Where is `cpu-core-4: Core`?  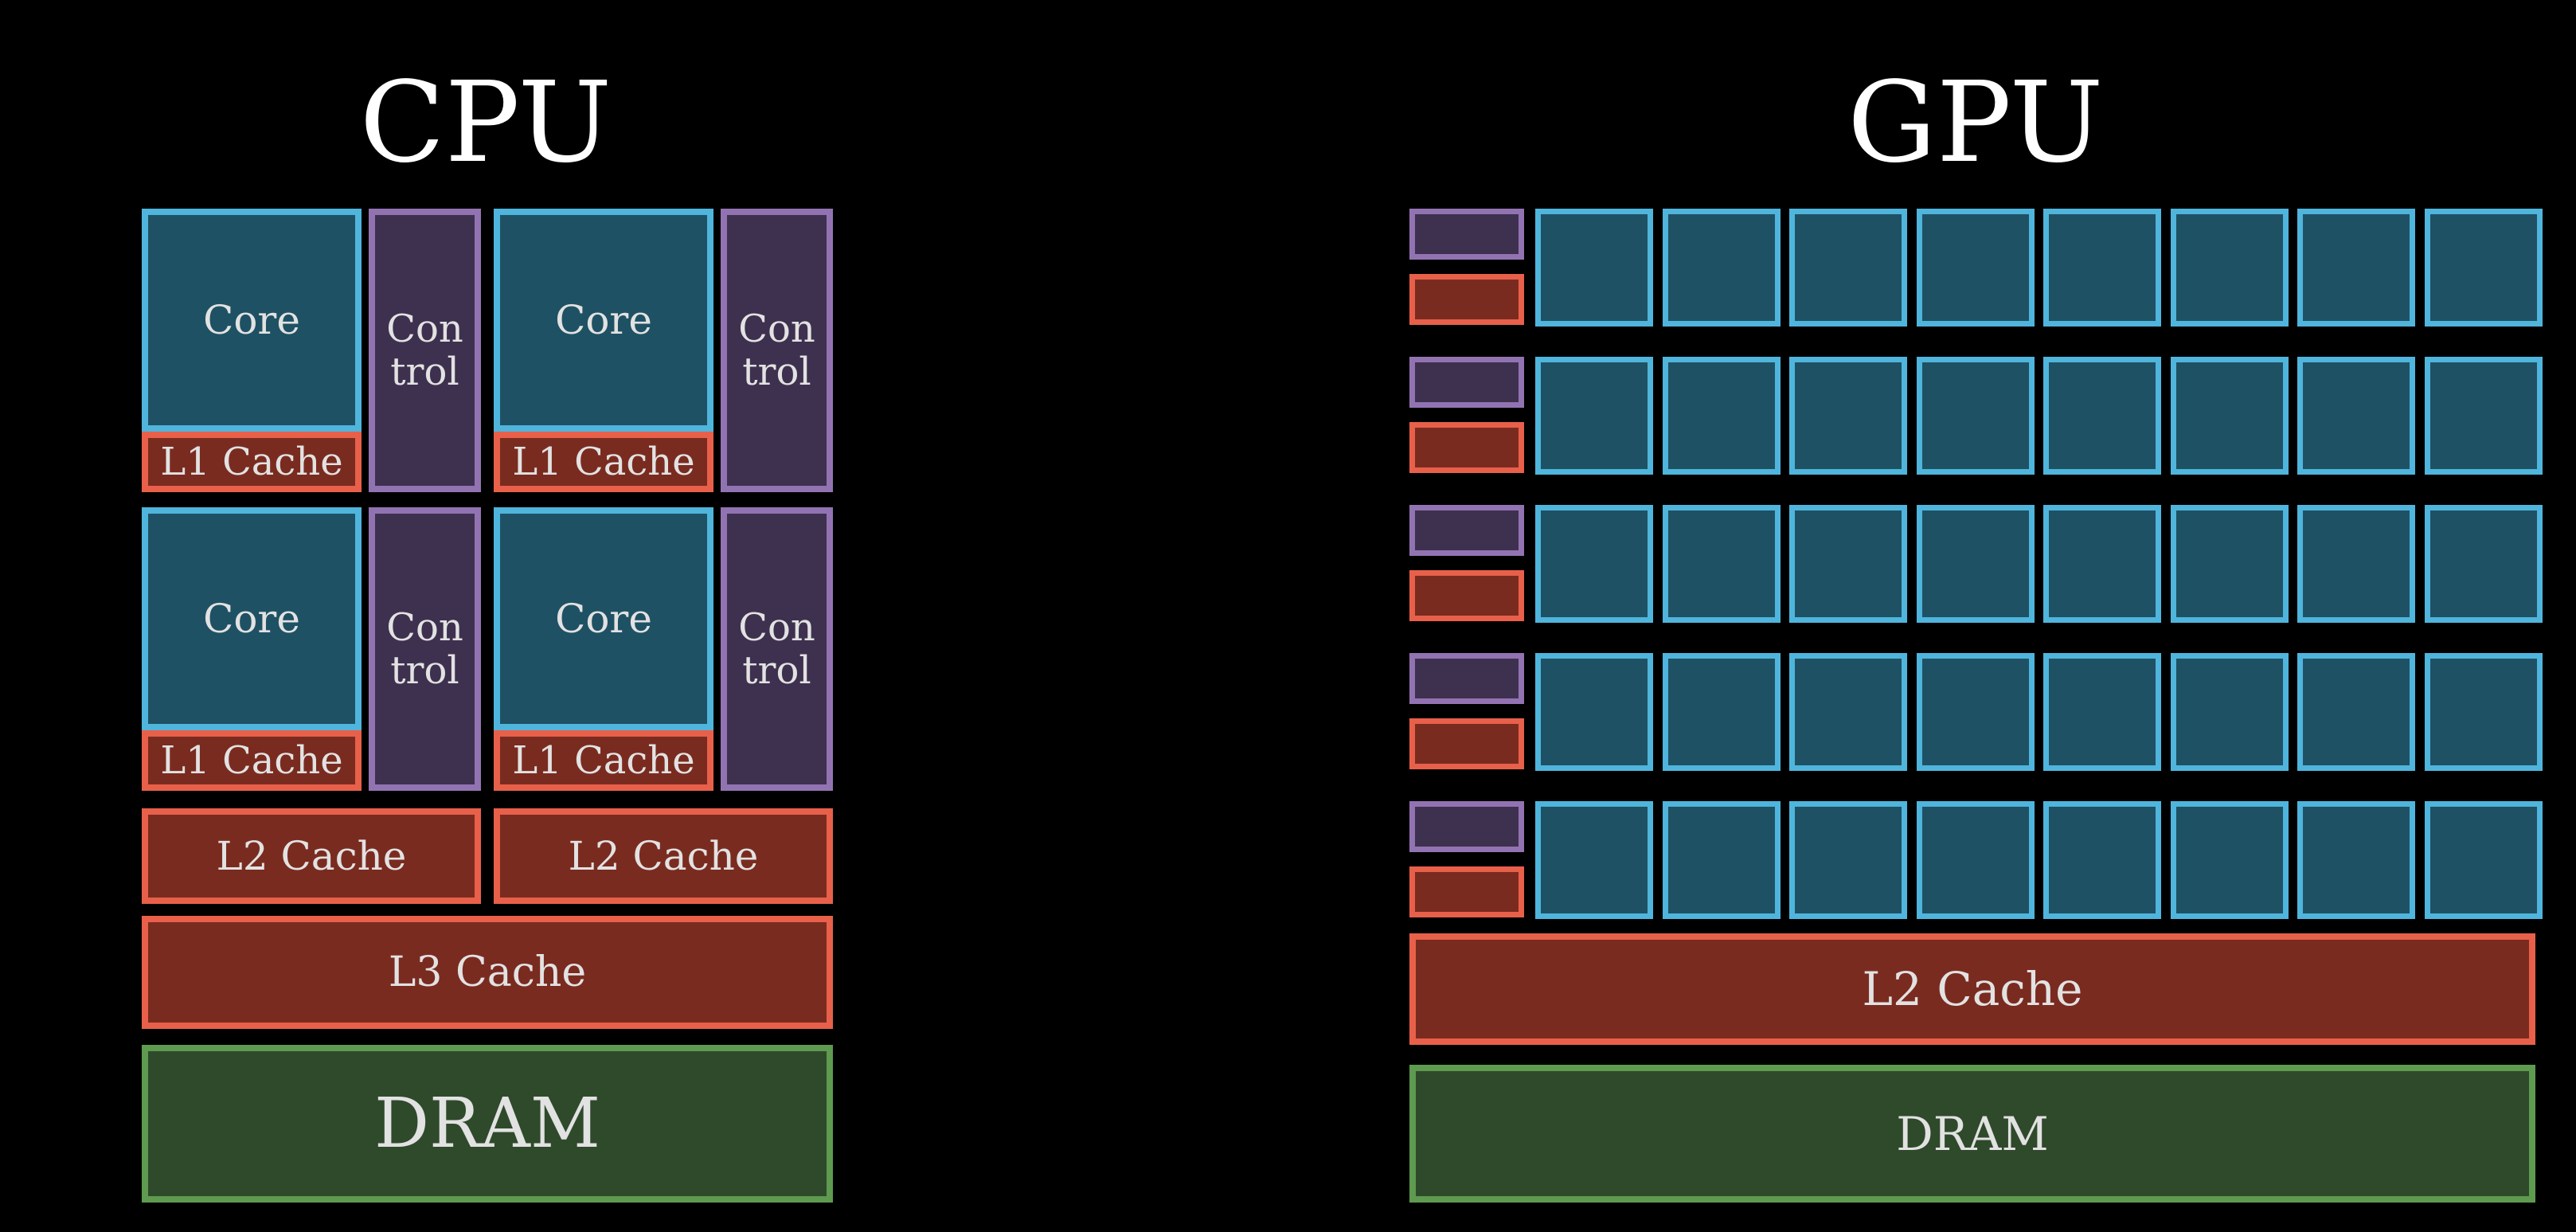 cpu-core-4: Core is located at coordinates (604, 618).